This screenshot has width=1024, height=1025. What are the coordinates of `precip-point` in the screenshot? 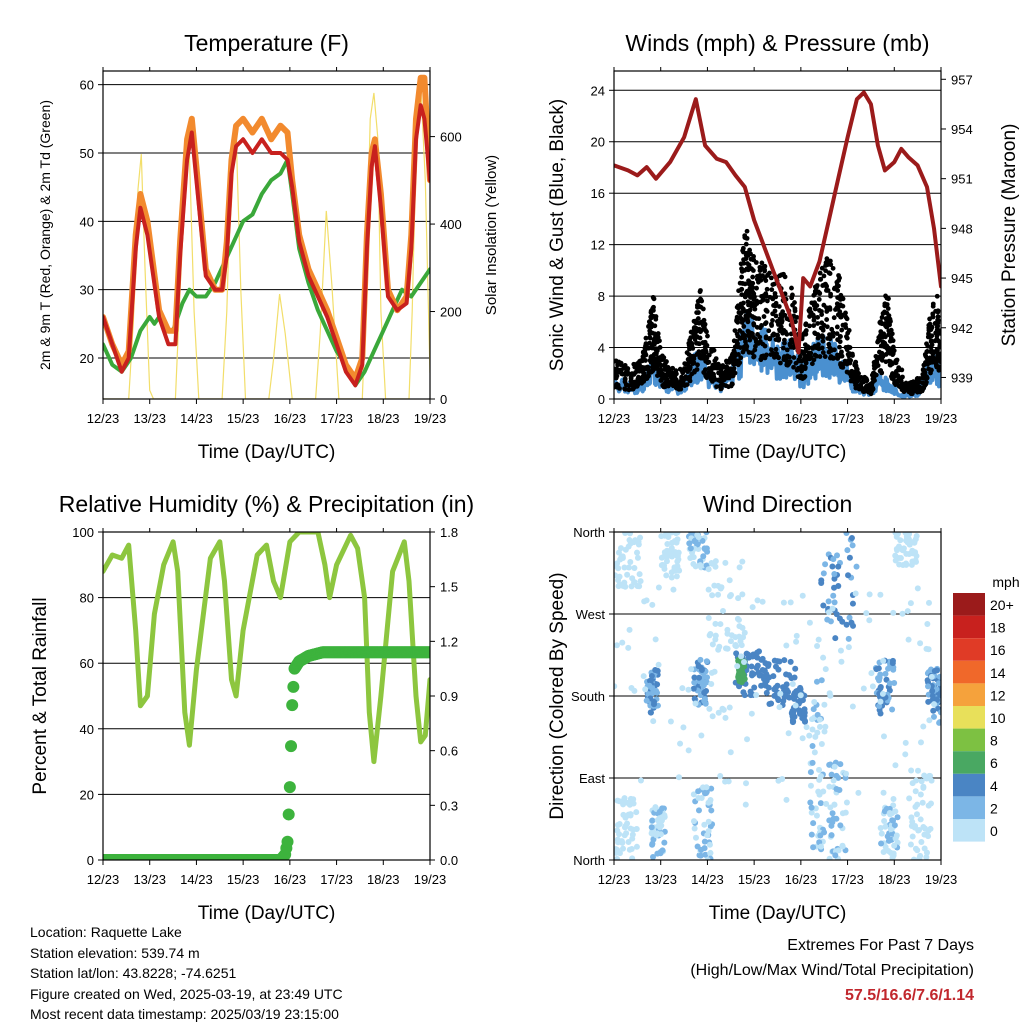 It's located at (288, 814).